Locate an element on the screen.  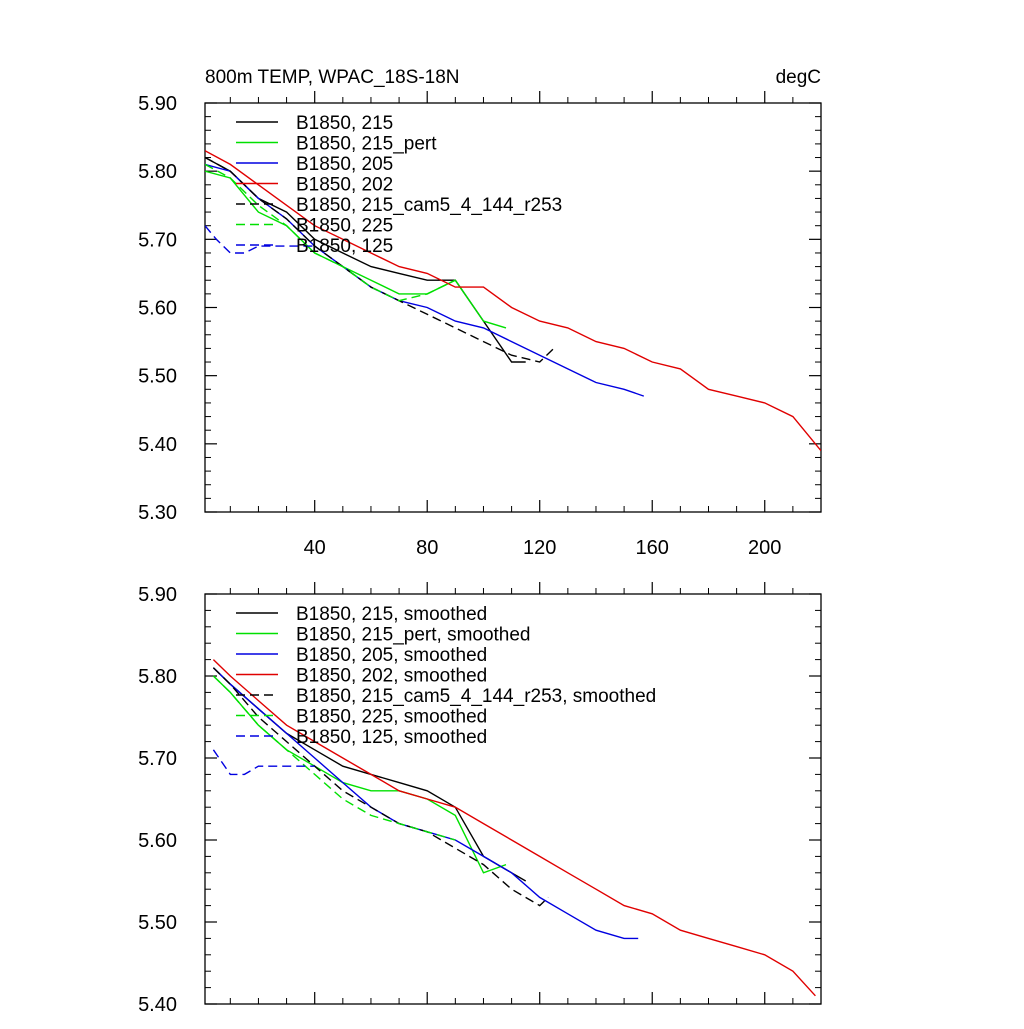
legend-label: B1850, 225 is located at coordinates (344, 226).